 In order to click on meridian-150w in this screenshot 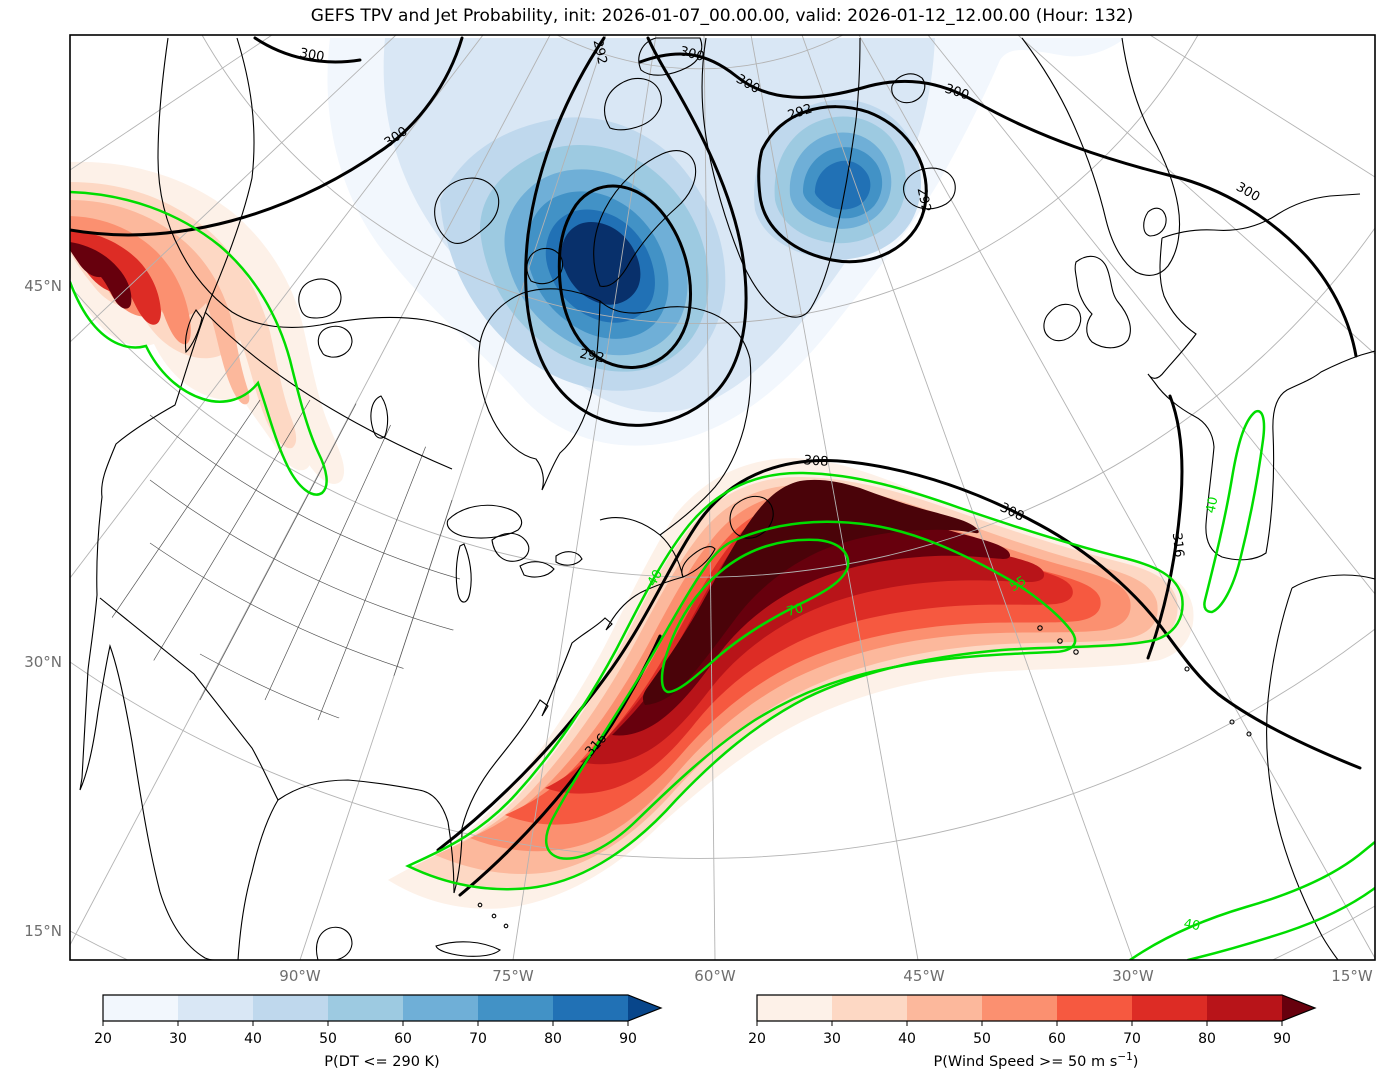, I will do `click(171, 103)`.